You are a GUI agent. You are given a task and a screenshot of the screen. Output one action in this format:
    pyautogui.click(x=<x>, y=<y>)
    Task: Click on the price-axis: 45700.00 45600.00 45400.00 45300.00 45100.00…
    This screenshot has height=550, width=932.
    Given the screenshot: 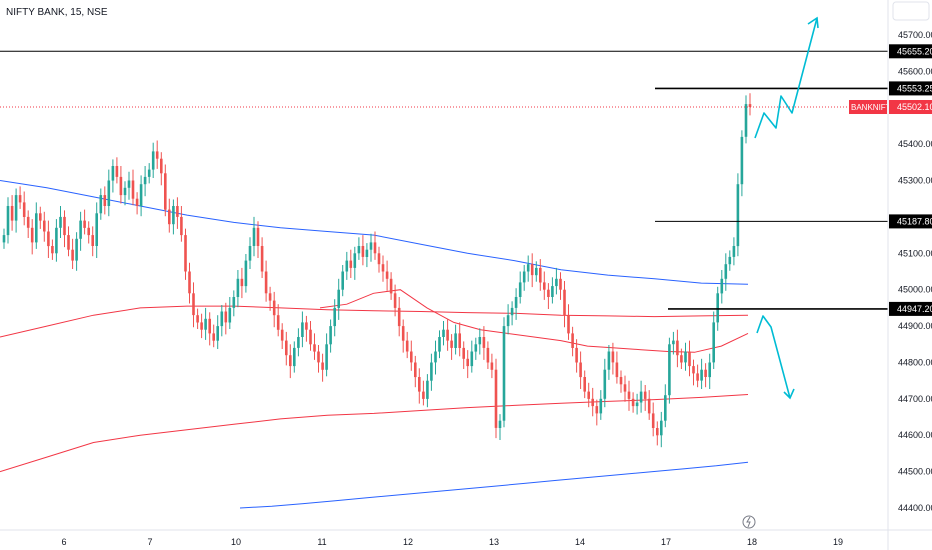 What is the action you would take?
    pyautogui.click(x=909, y=275)
    